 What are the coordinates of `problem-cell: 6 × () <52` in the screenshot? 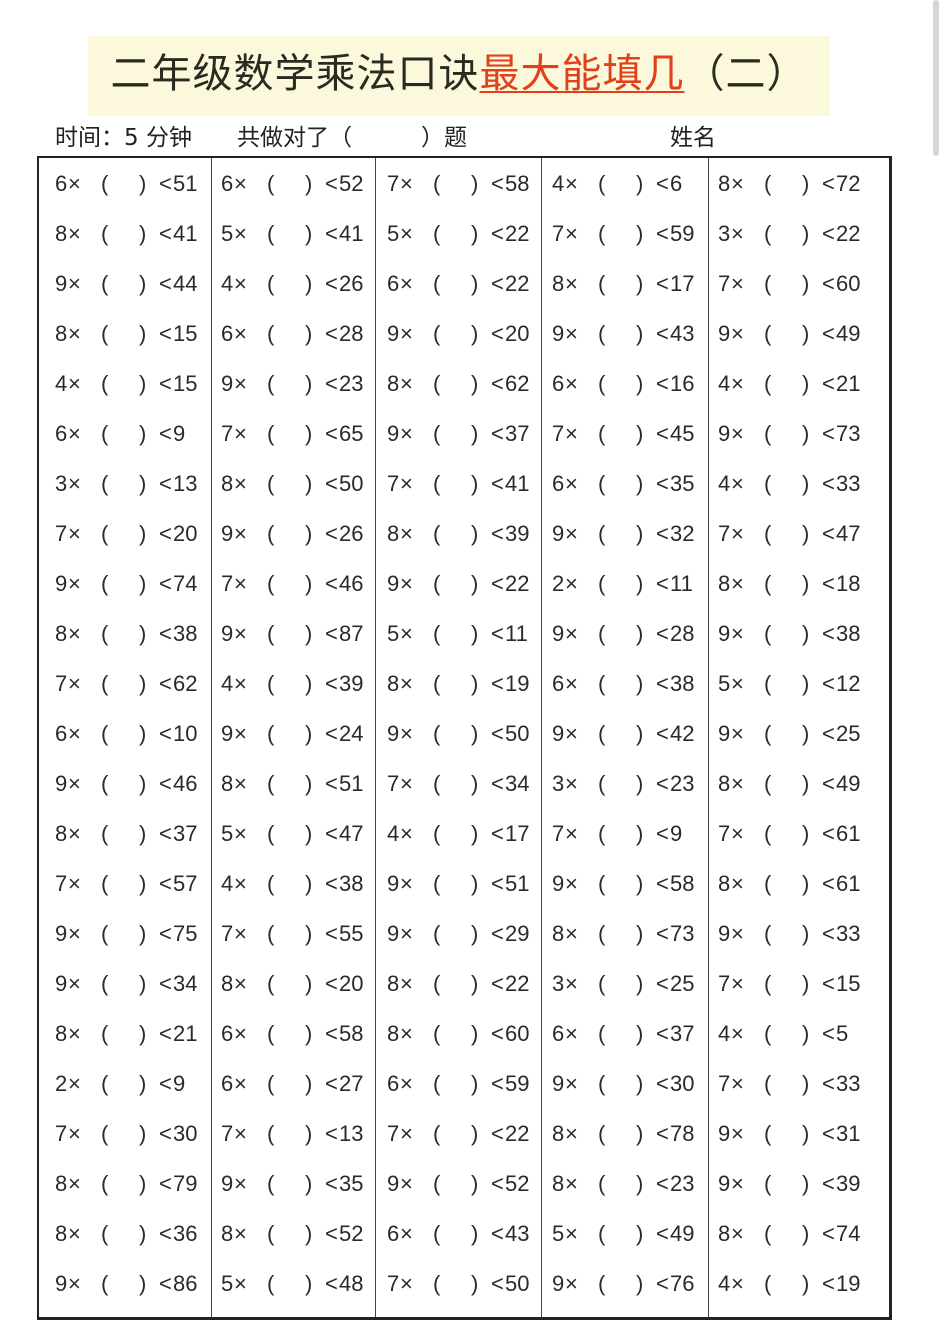 It's located at (301, 184).